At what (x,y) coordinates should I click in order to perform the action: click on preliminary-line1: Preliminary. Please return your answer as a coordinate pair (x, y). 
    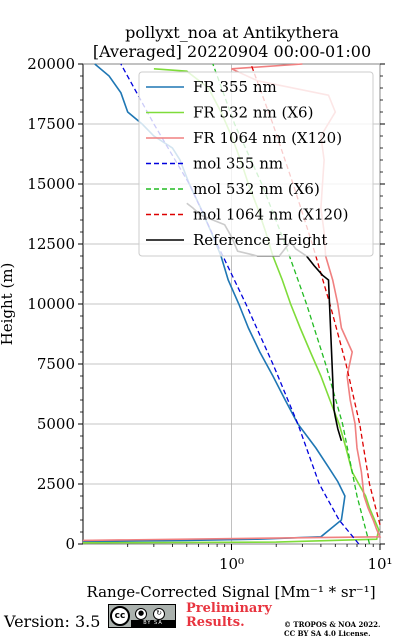
    Looking at the image, I should click on (229, 608).